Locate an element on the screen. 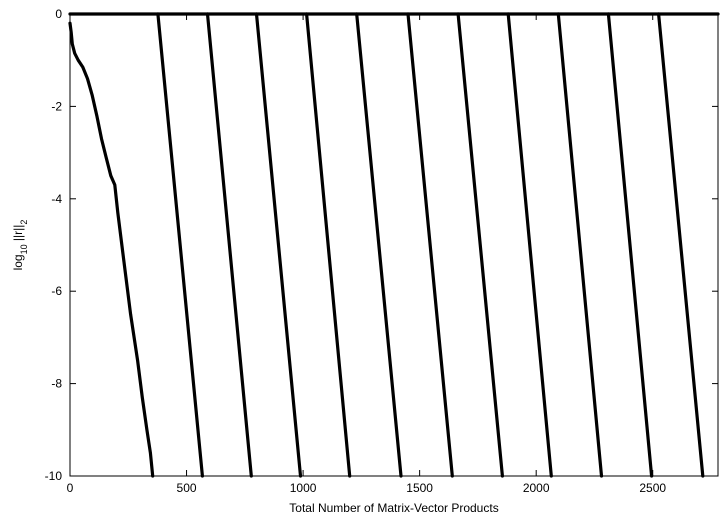 The width and height of the screenshot is (725, 521). x-tick-label: 1000 is located at coordinates (303, 488).